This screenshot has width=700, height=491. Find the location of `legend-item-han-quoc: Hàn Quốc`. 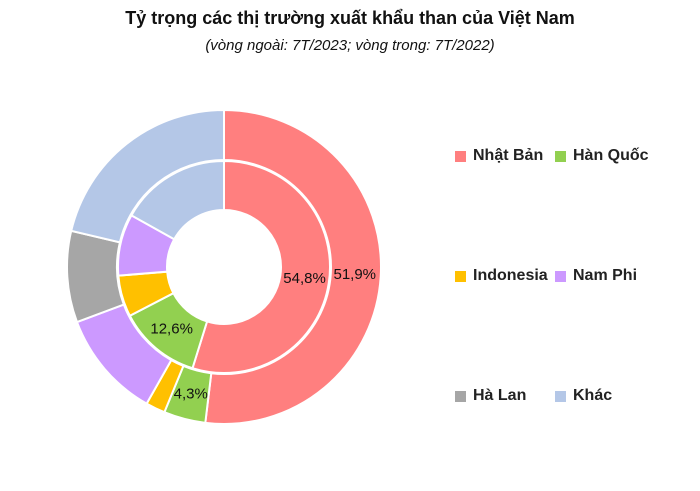

legend-item-han-quoc: Hàn Quốc is located at coordinates (602, 156).